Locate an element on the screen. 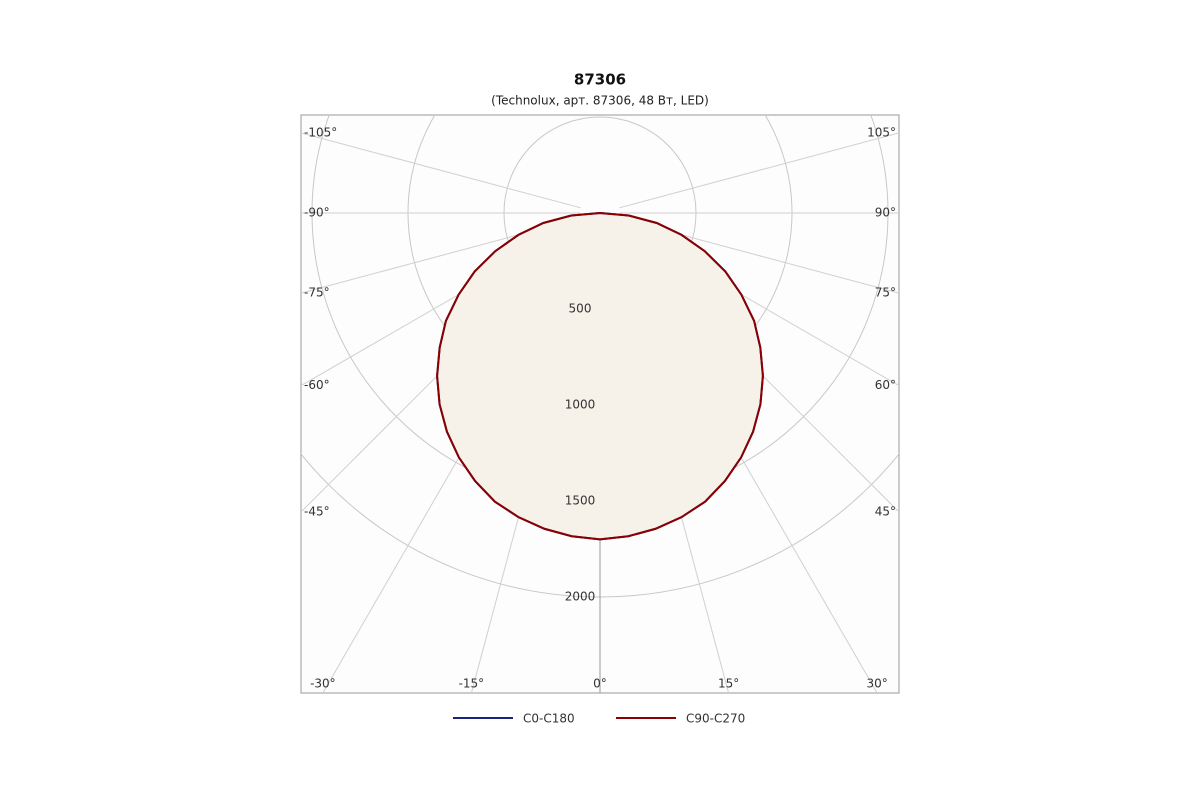  angle-label: 75° is located at coordinates (885, 293).